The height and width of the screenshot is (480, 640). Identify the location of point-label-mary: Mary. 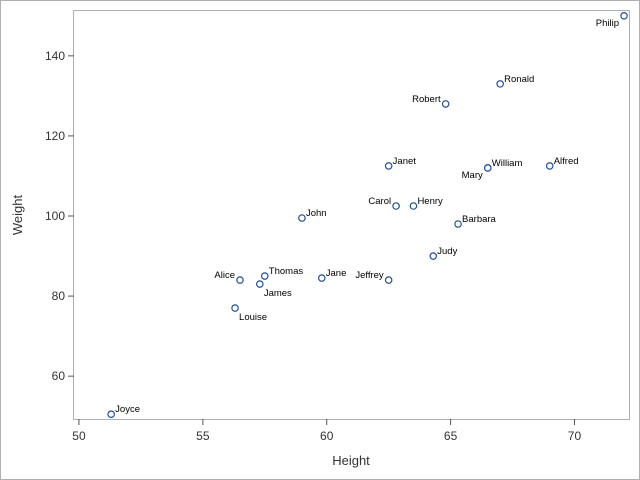
(472, 175).